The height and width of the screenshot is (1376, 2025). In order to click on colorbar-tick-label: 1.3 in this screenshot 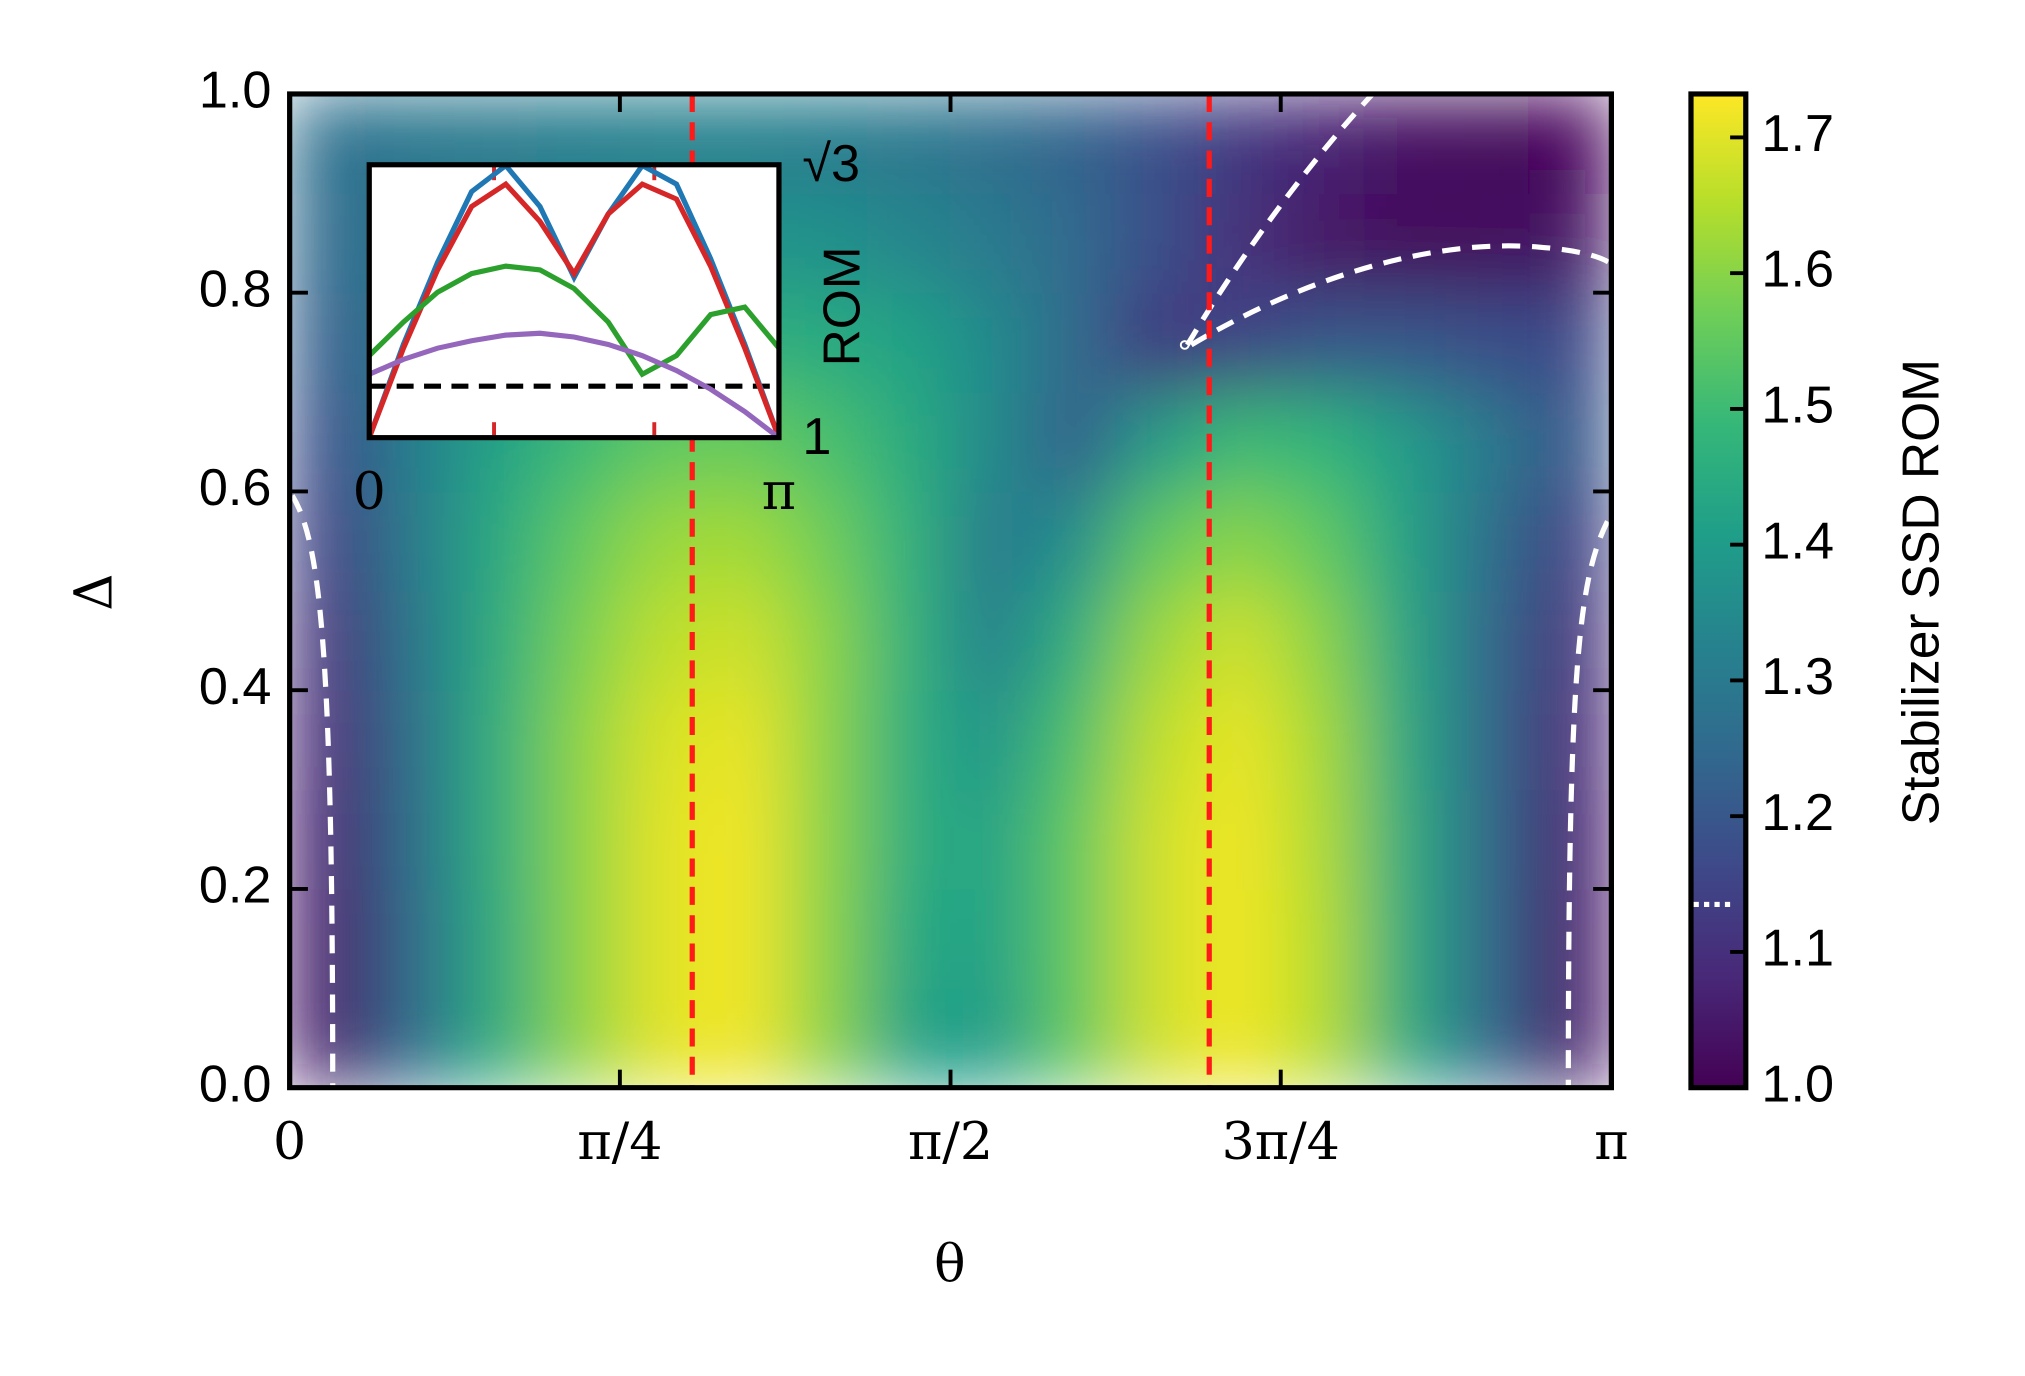, I will do `click(1797, 676)`.